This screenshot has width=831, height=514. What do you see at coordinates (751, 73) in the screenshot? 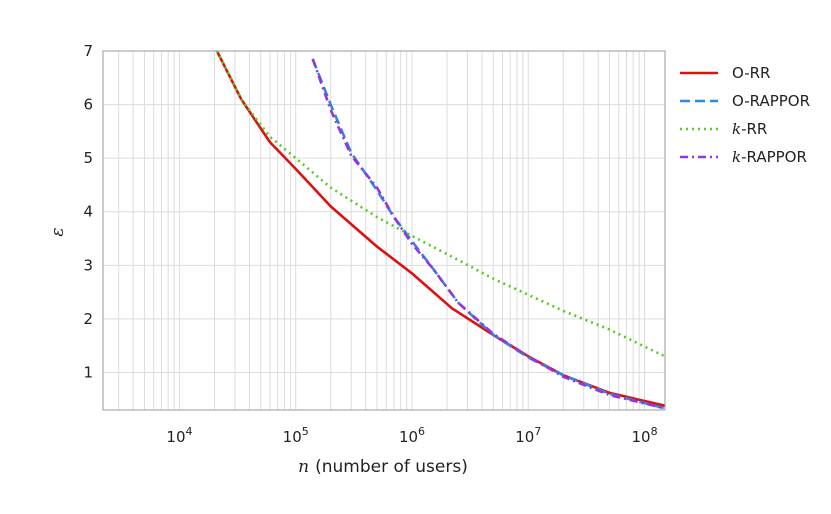
I see `legend-label: O-RR` at bounding box center [751, 73].